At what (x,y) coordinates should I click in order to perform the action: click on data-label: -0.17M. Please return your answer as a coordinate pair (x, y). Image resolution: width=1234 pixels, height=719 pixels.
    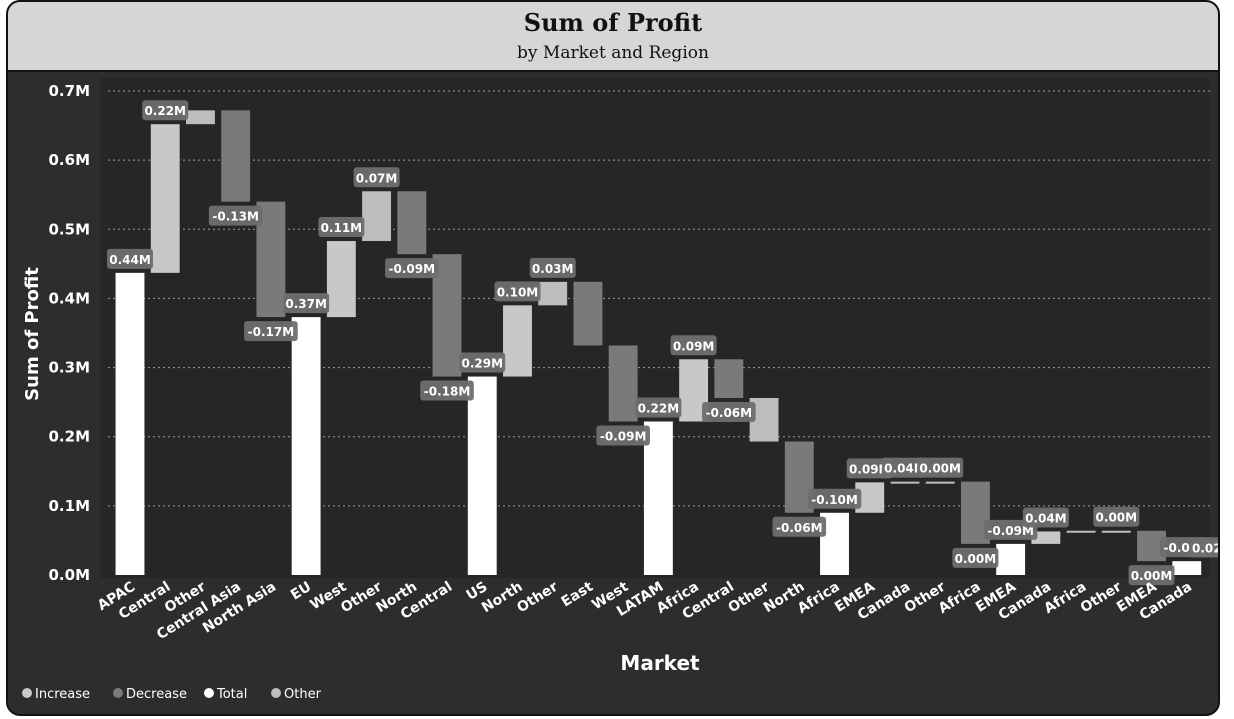
    Looking at the image, I should click on (271, 332).